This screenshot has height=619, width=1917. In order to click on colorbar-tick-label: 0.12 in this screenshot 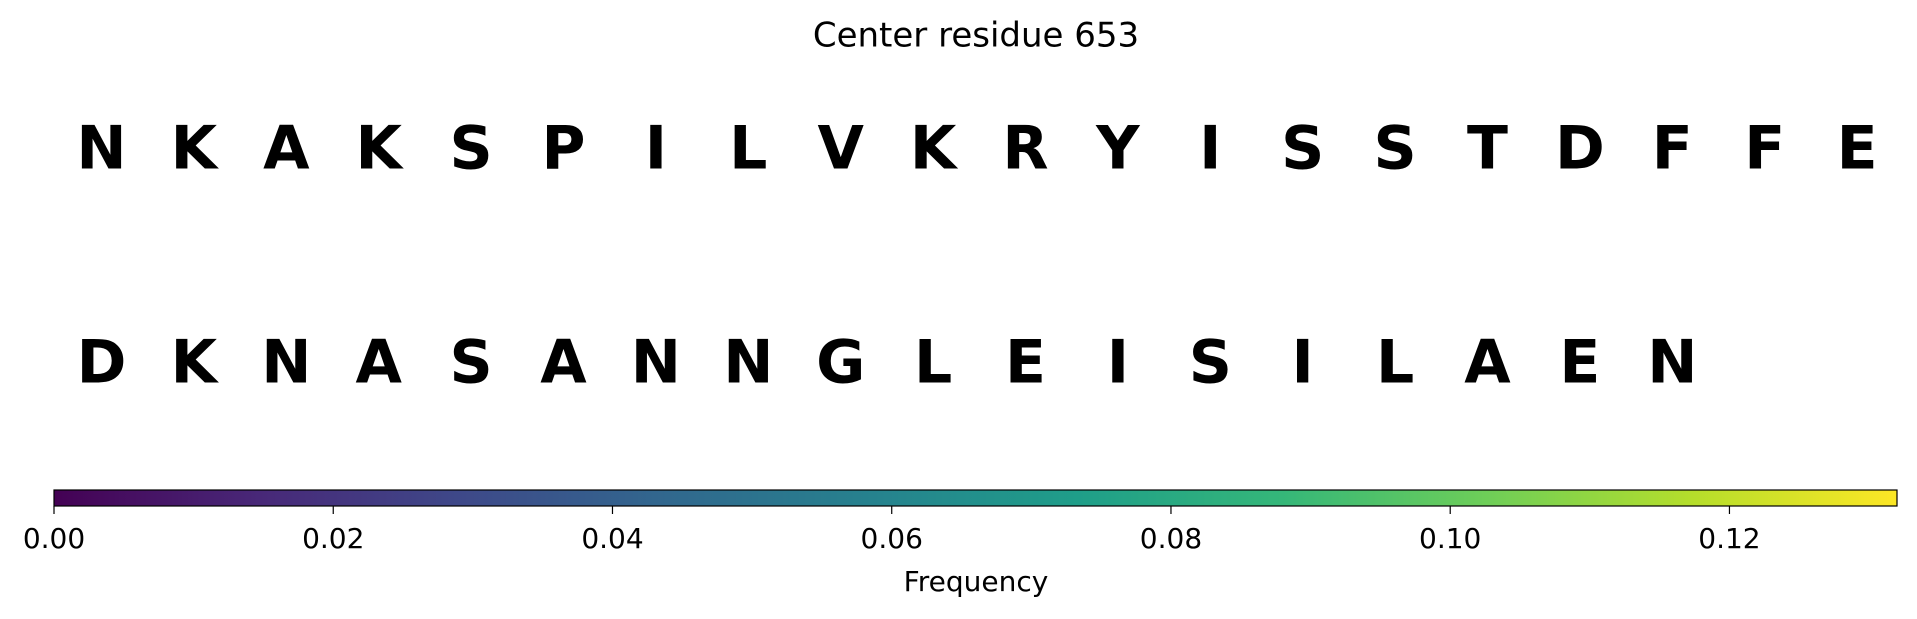, I will do `click(1729, 538)`.